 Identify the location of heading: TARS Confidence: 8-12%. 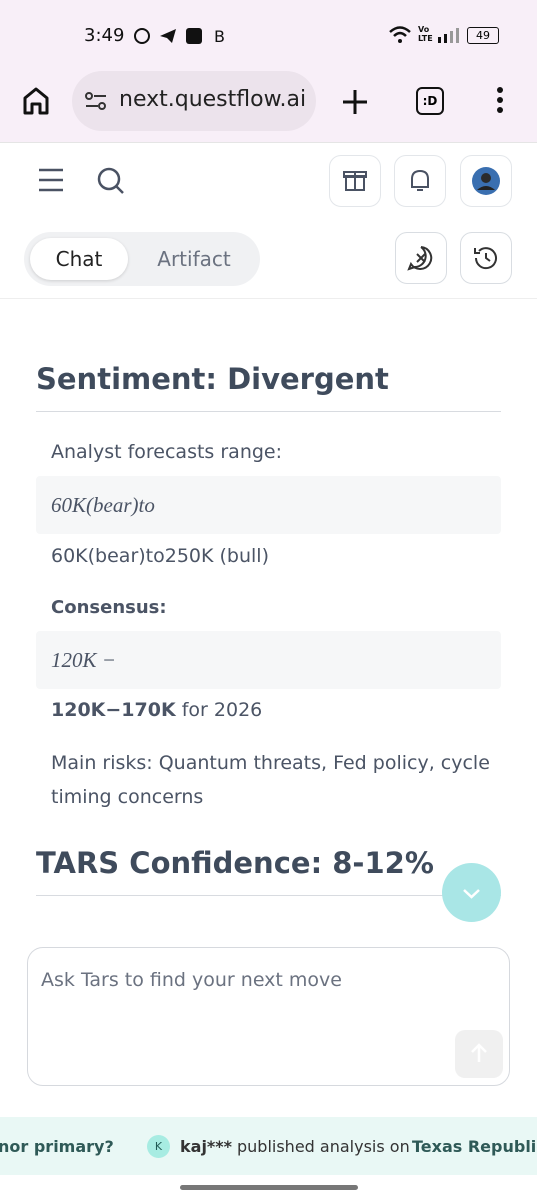
(235, 863).